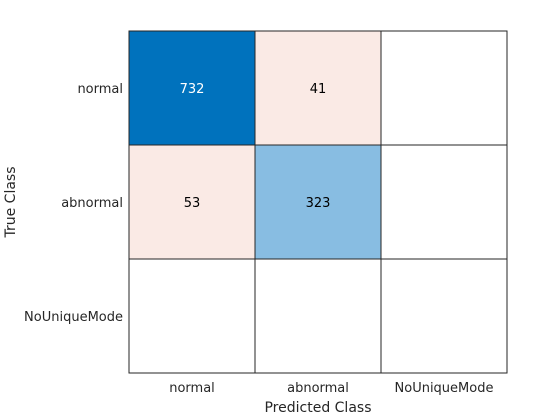 This screenshot has height=420, width=560. What do you see at coordinates (92, 203) in the screenshot?
I see `y-tick-label: abnormal` at bounding box center [92, 203].